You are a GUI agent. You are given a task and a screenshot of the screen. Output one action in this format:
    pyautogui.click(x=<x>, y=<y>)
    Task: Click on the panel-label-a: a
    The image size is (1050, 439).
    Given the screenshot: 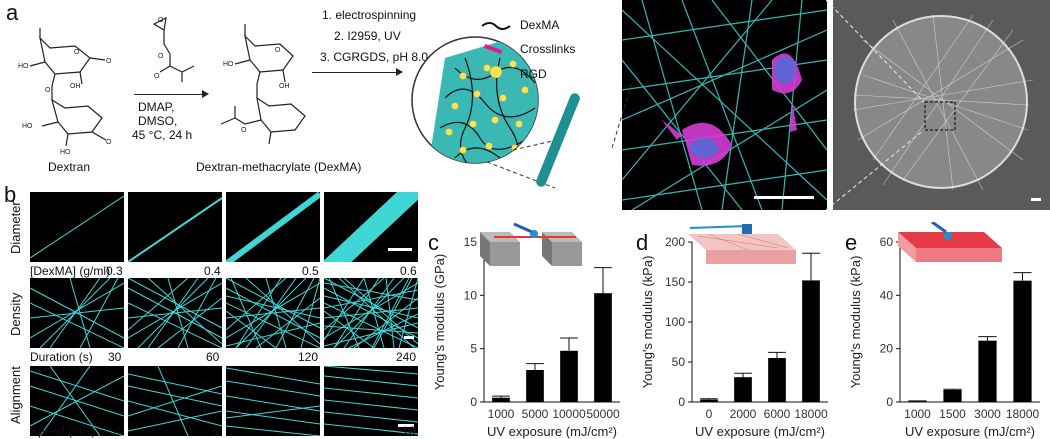 What is the action you would take?
    pyautogui.click(x=12, y=12)
    